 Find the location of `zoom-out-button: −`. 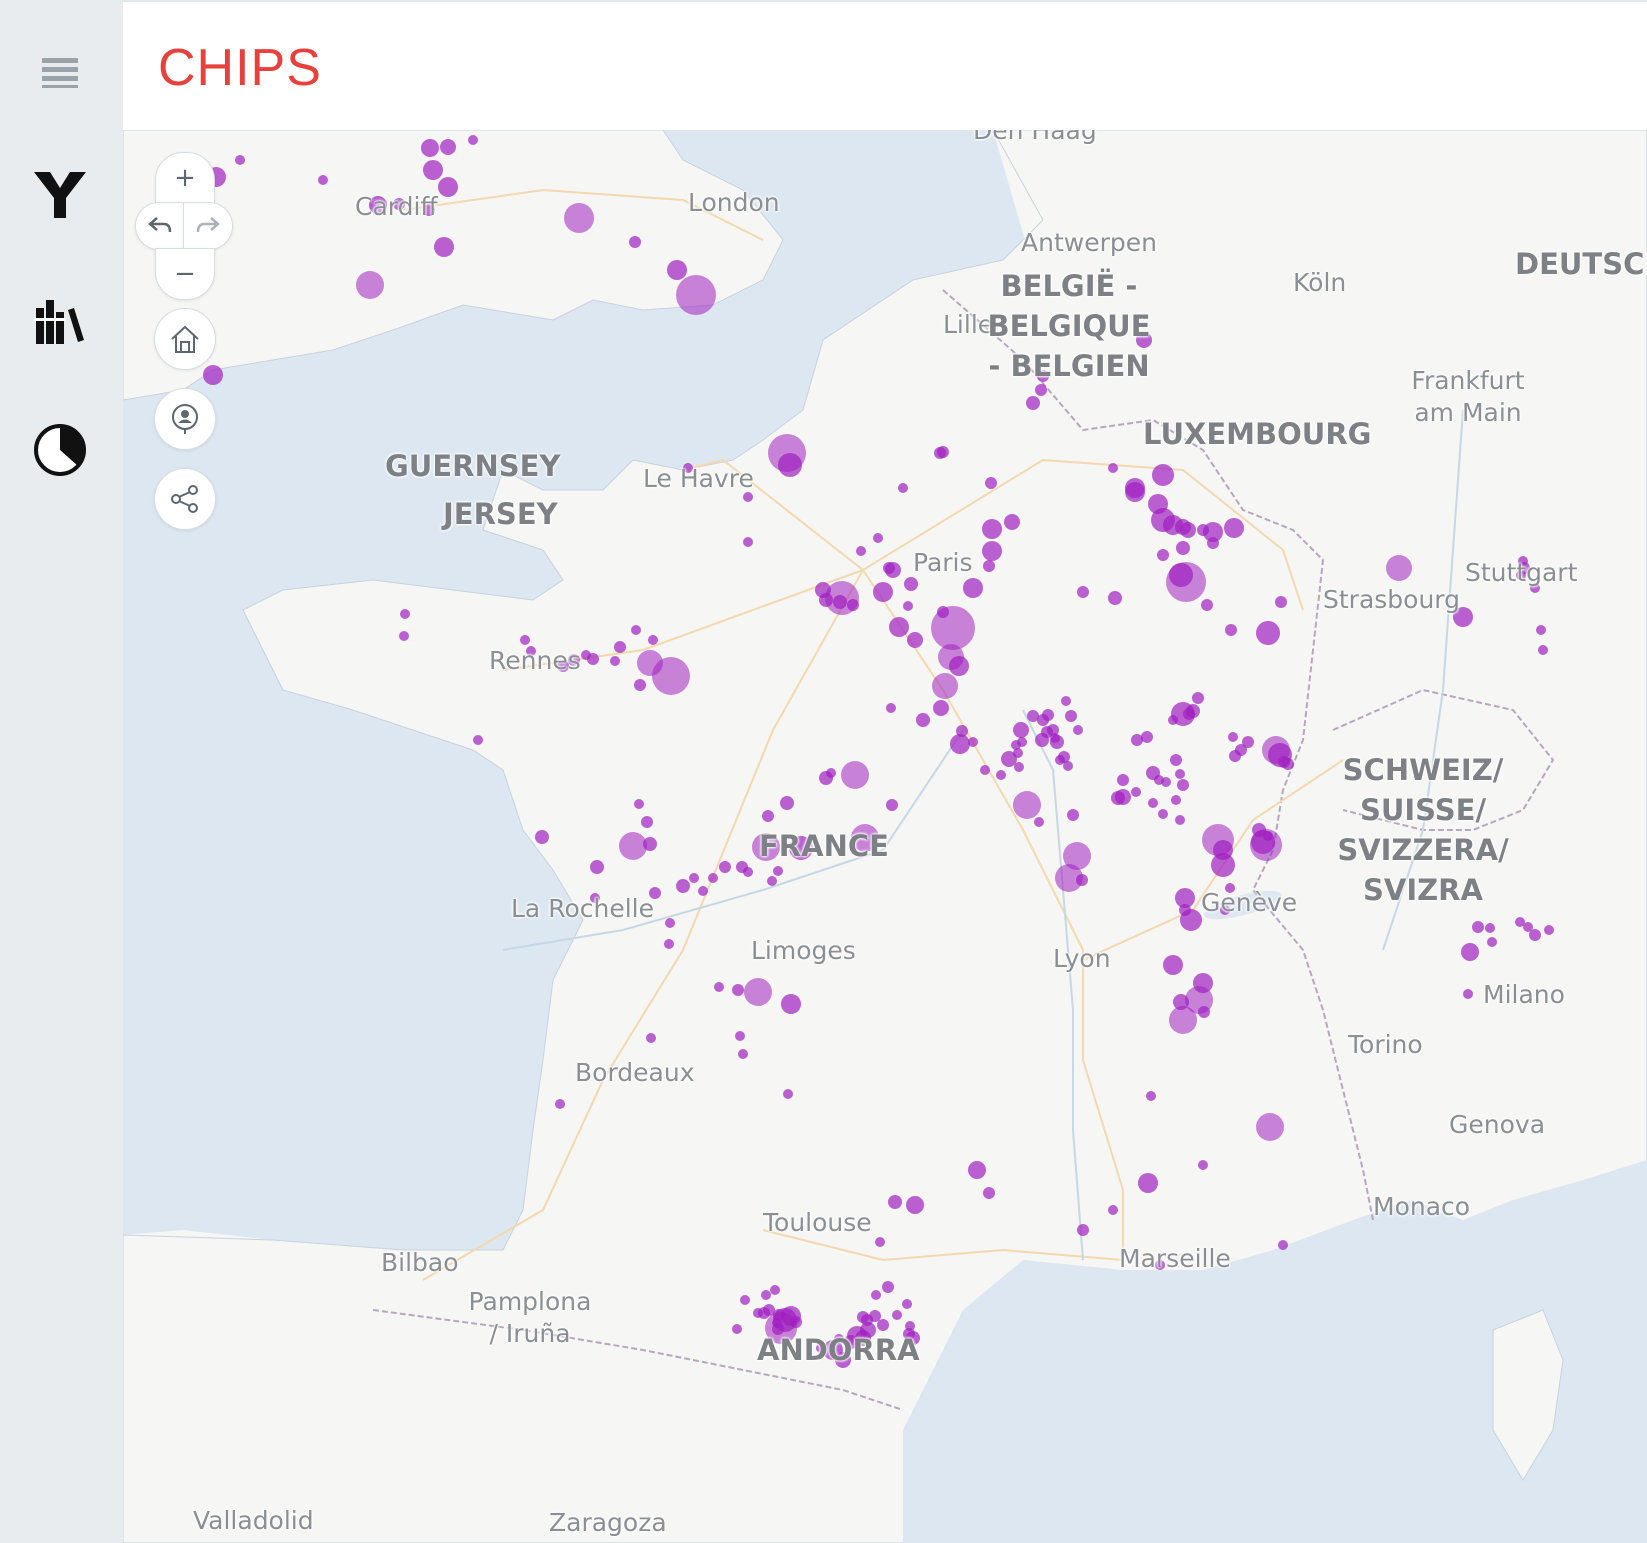

zoom-out-button: − is located at coordinates (185, 274).